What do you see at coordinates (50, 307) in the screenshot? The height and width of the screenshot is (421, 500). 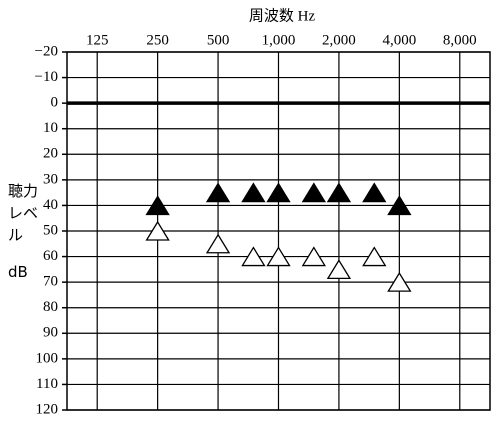 I see `y-tick-label: 80` at bounding box center [50, 307].